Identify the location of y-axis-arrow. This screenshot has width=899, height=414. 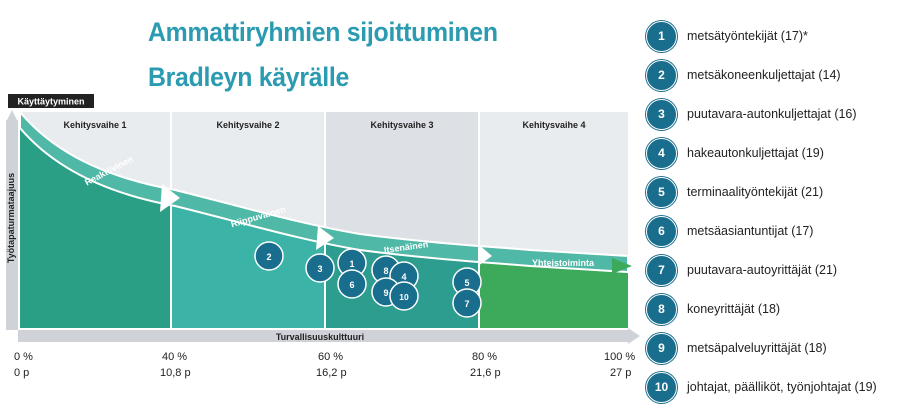
(12, 116).